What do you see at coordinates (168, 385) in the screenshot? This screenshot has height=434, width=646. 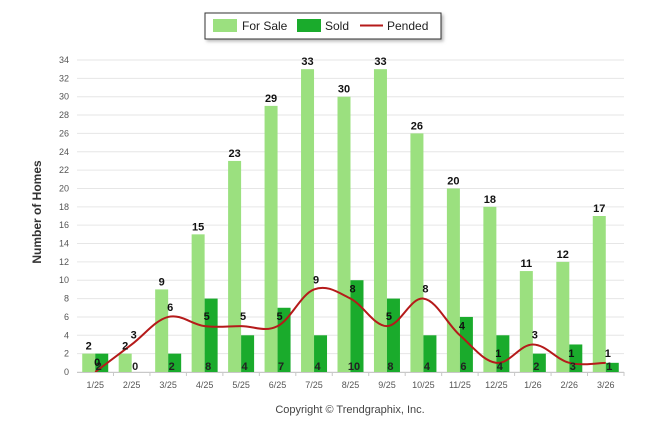 I see `x-tick-label: 3/25` at bounding box center [168, 385].